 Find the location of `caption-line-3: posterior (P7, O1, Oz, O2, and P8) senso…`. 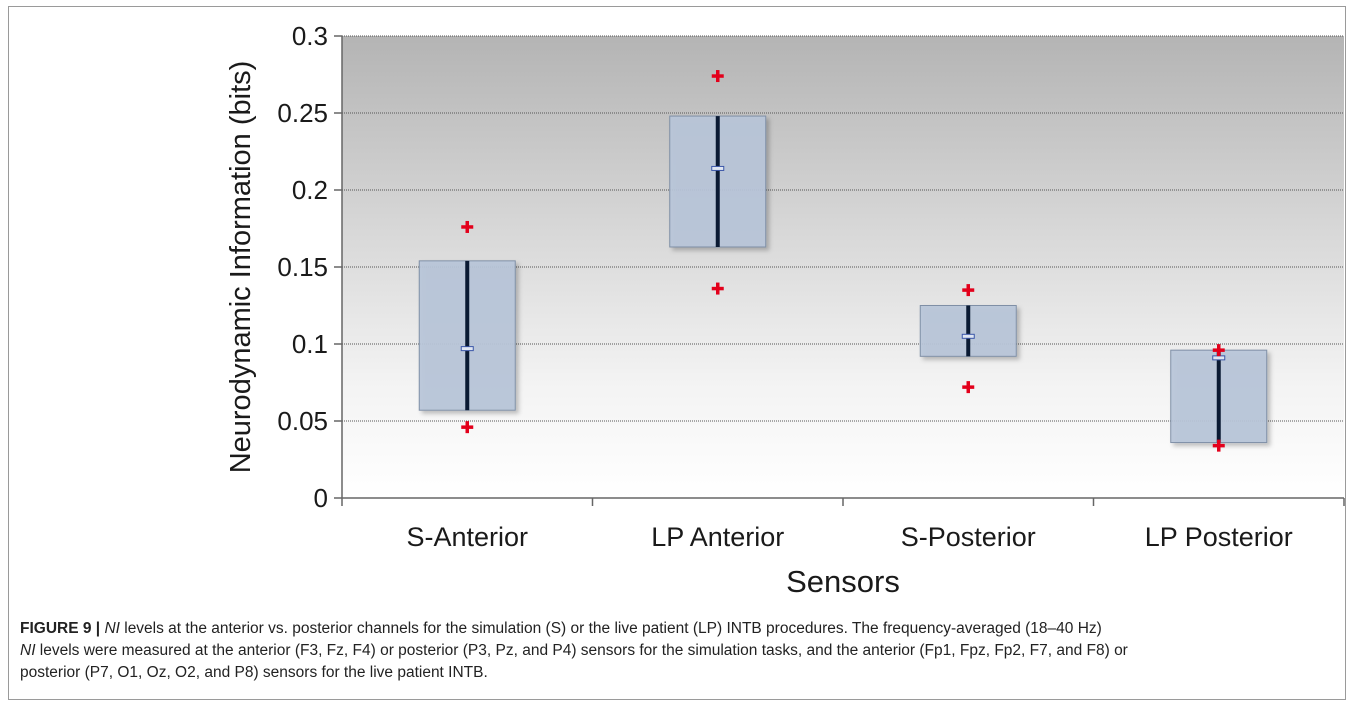

caption-line-3: posterior (P7, O1, Oz, O2, and P8) senso… is located at coordinates (678, 673).